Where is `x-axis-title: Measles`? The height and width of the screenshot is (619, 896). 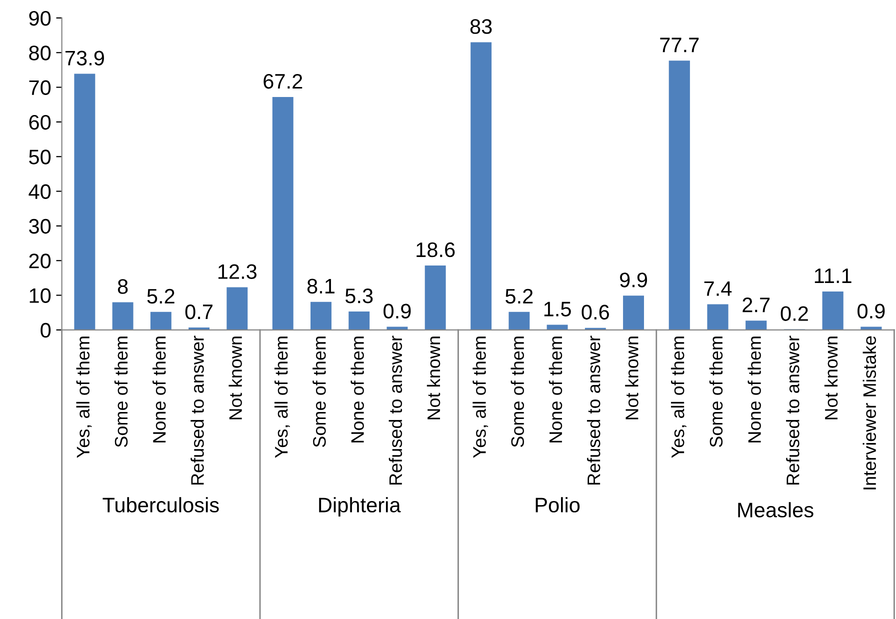 x-axis-title: Measles is located at coordinates (776, 510).